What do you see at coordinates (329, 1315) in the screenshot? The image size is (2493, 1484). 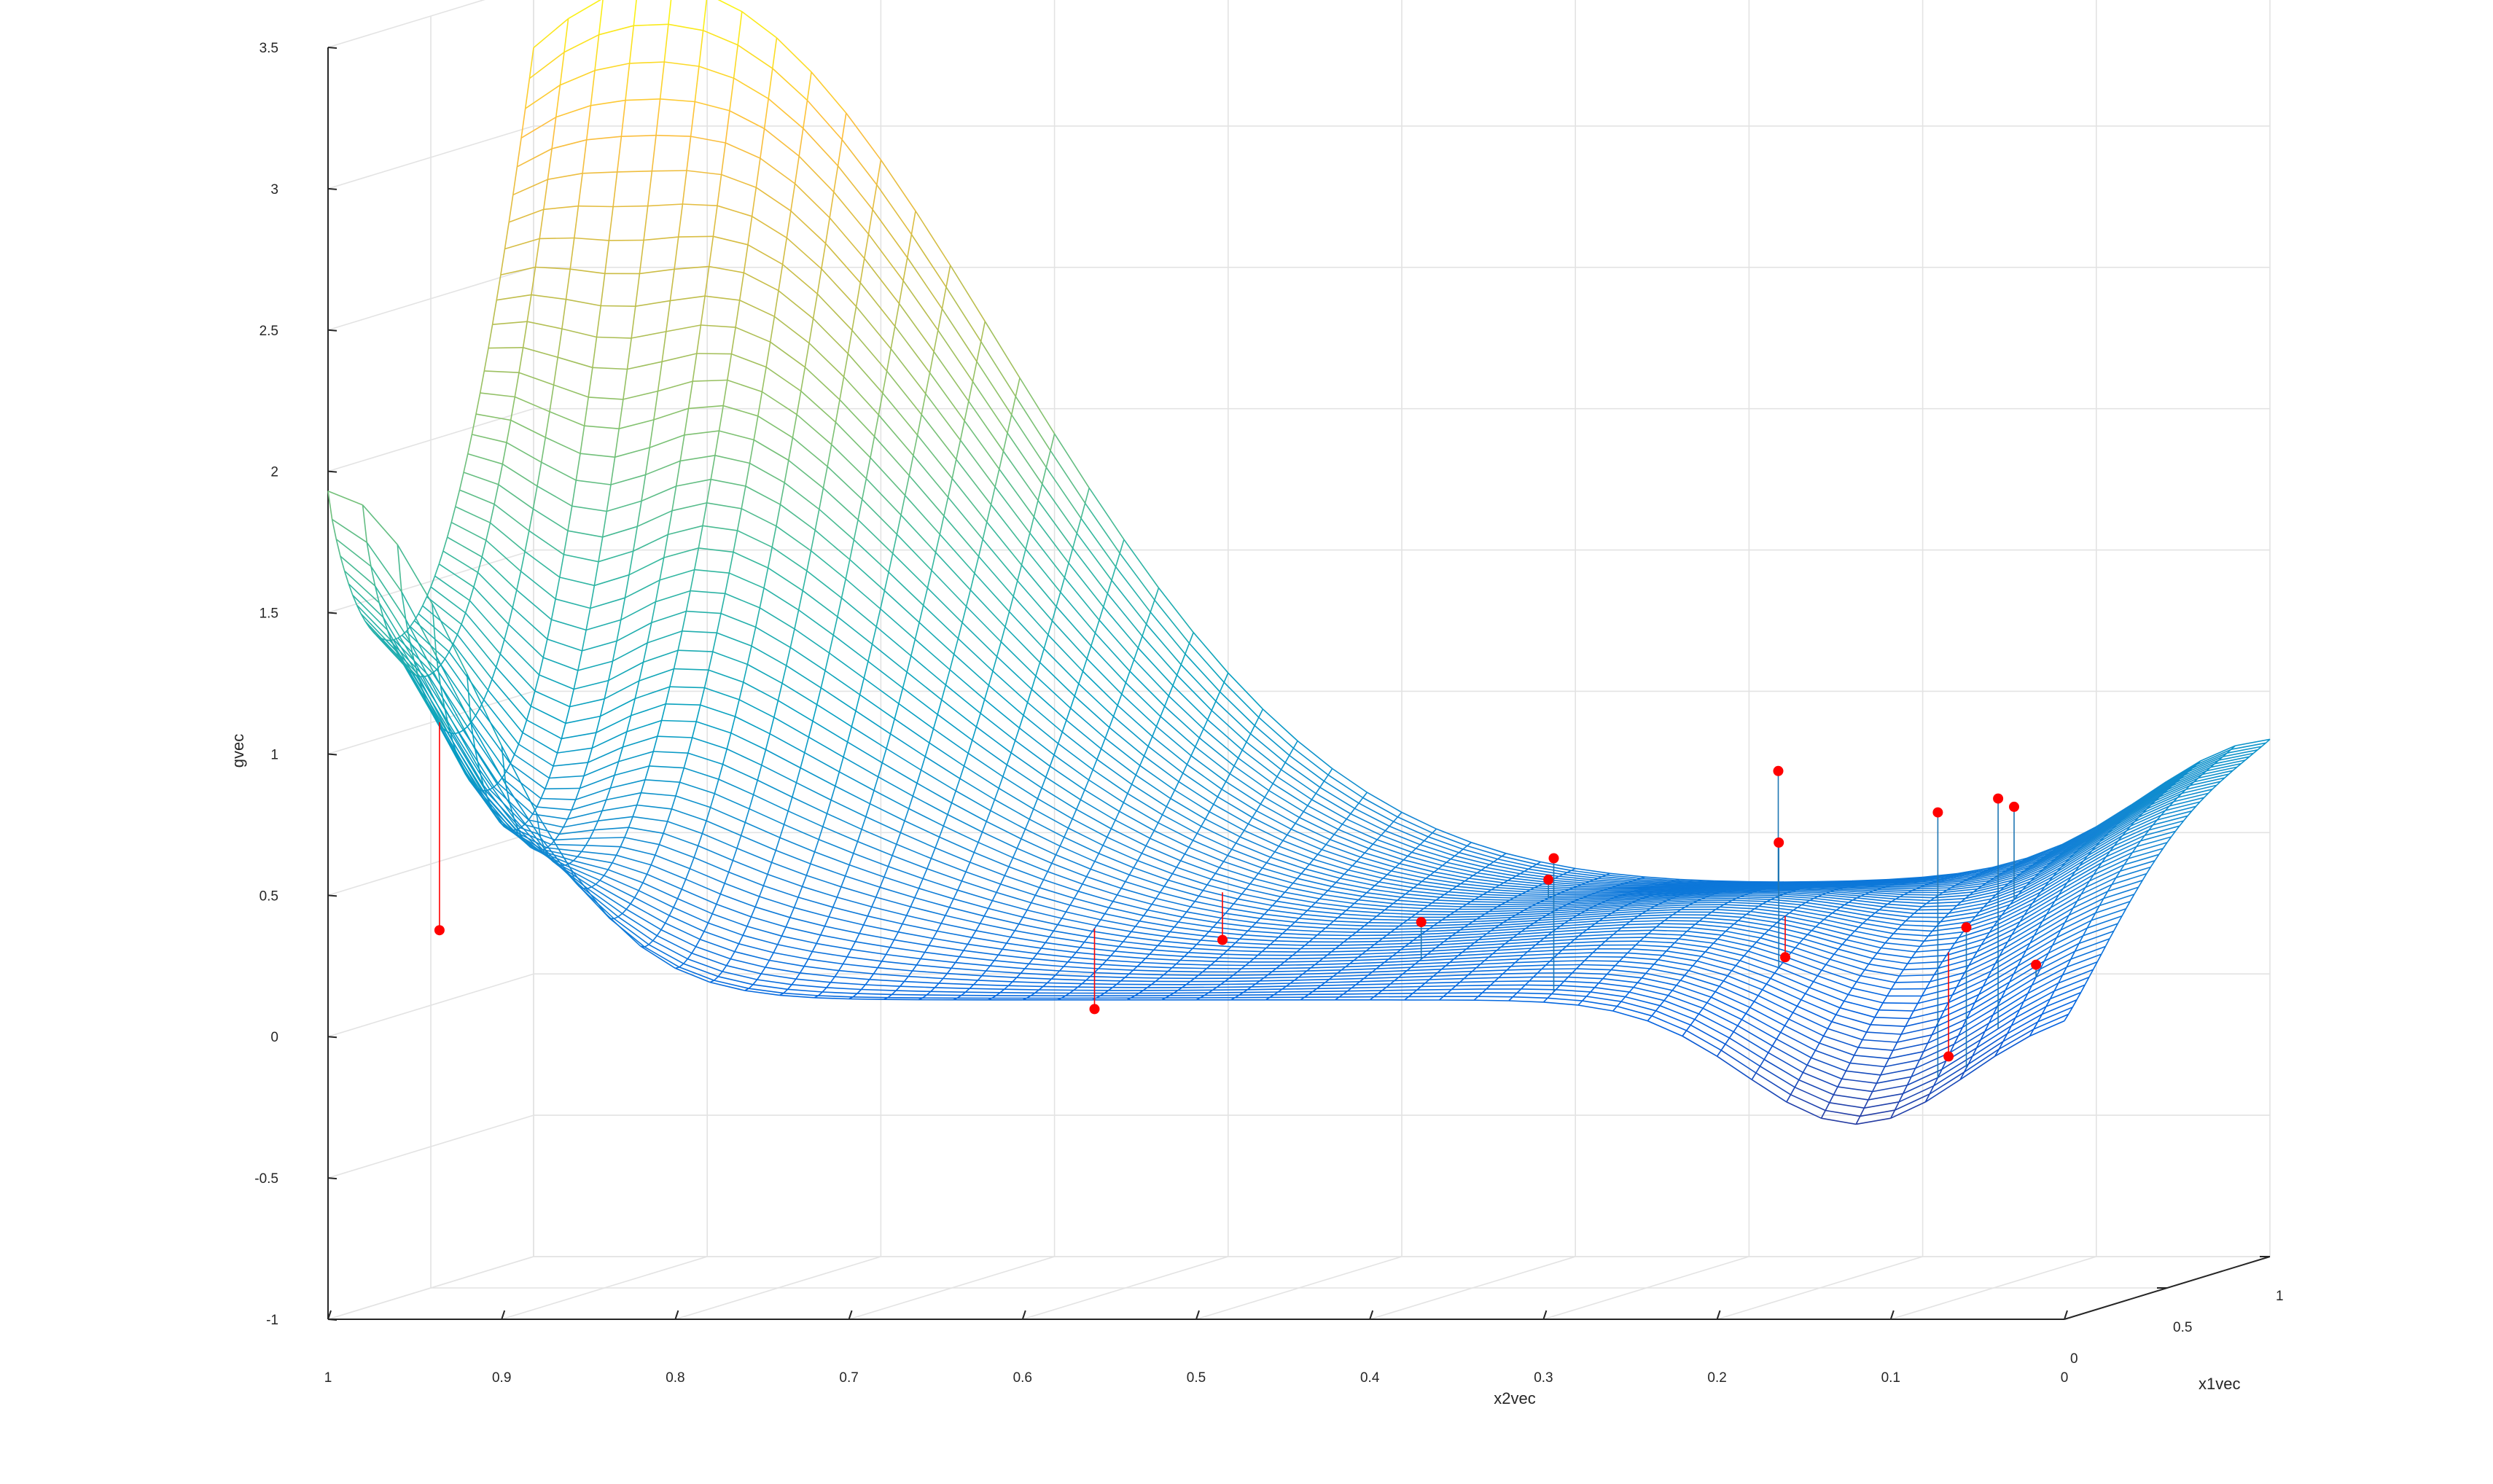 I see `x2-tick` at bounding box center [329, 1315].